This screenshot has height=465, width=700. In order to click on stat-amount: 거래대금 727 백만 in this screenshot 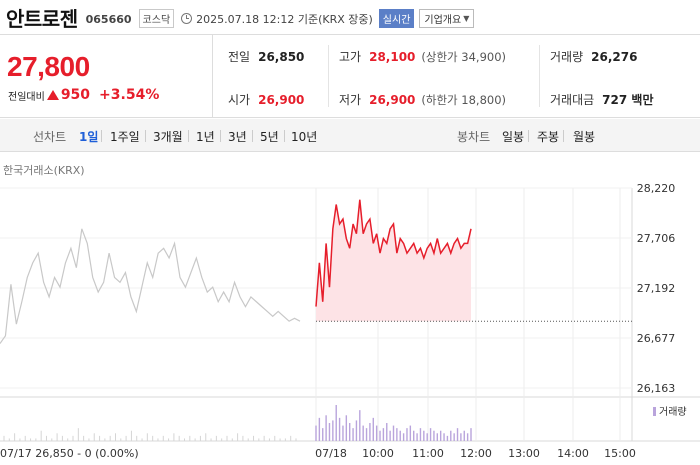, I will do `click(601, 99)`.